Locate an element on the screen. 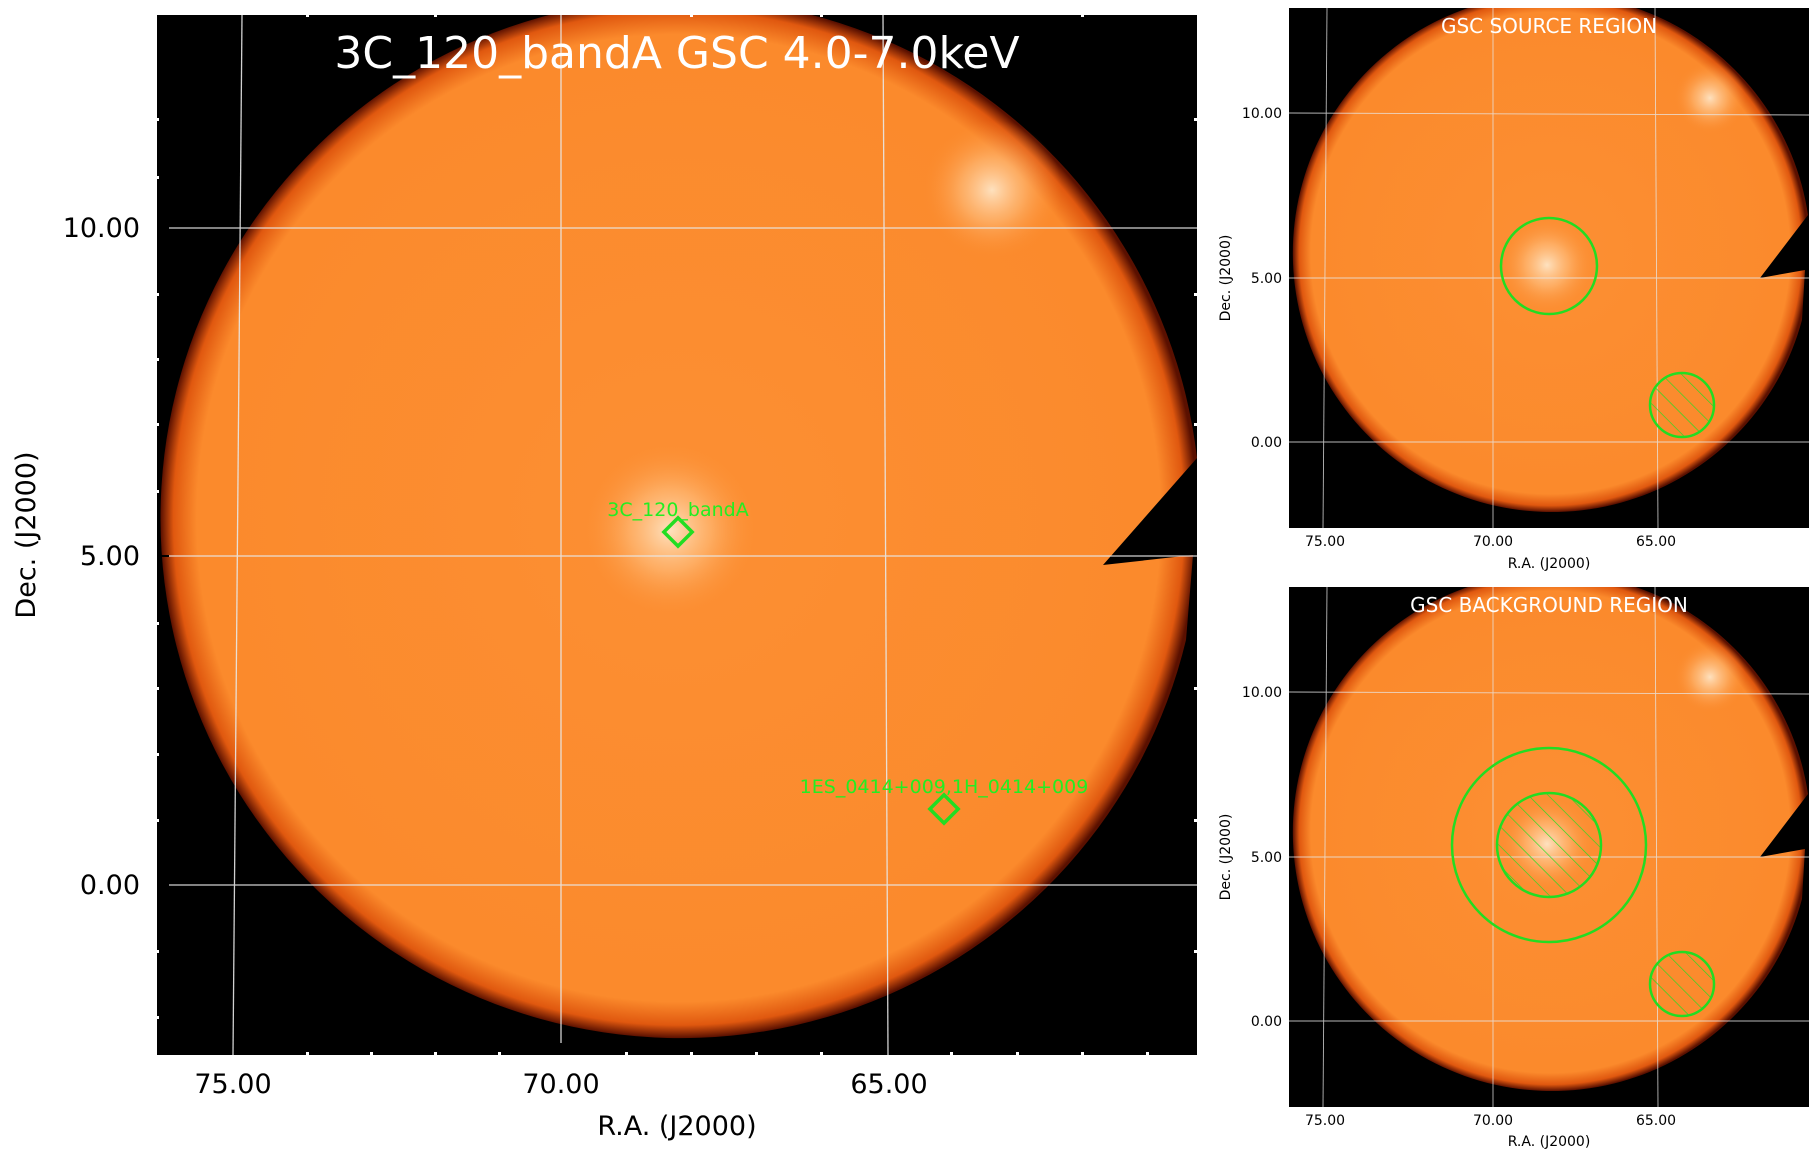 This screenshot has width=1815, height=1156. background-panel-ytick-5: 5.00 is located at coordinates (1266, 858).